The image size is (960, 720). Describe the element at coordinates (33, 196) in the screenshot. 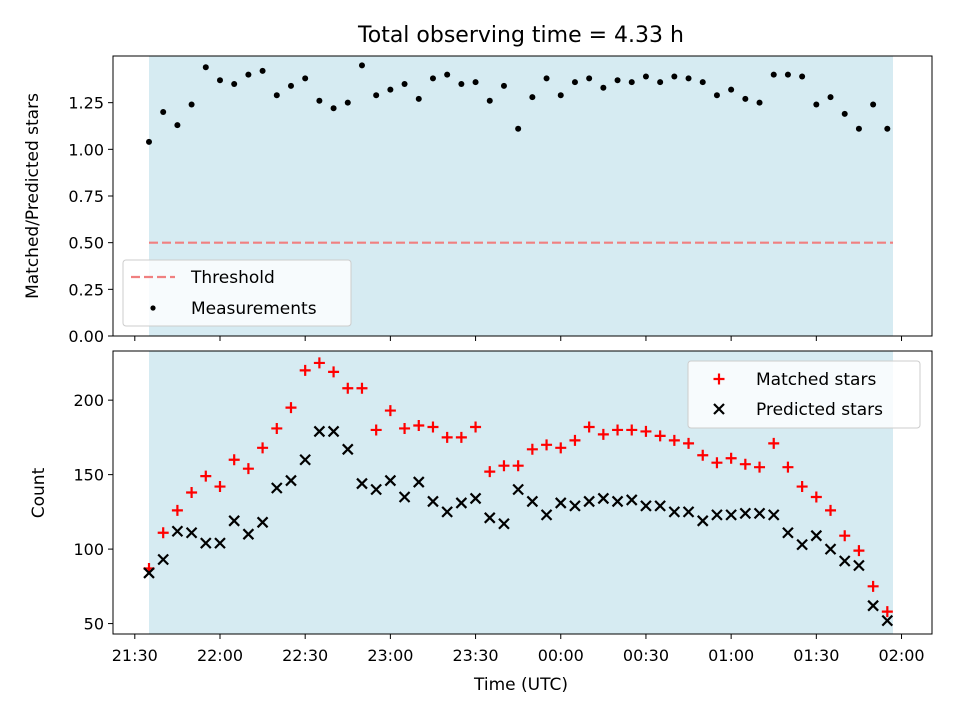

I see `top-y-axis-label: Matched/Predicted stars` at that location.